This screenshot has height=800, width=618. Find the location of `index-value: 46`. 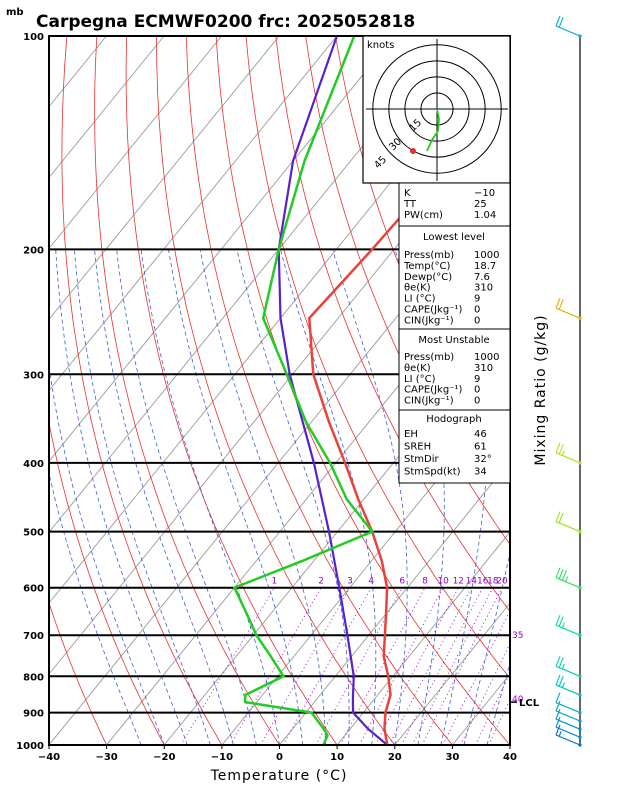

index-value: 46 is located at coordinates (480, 434).